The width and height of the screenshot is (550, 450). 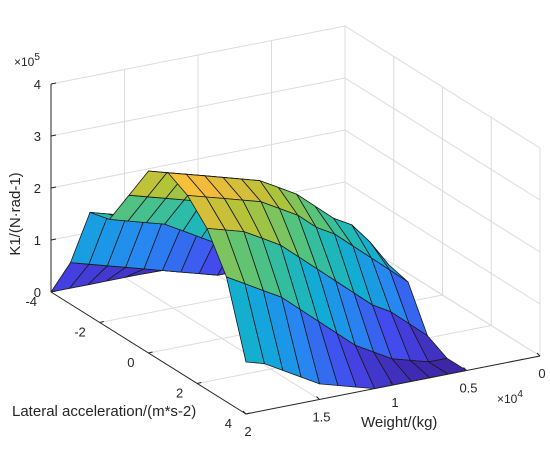 What do you see at coordinates (541, 373) in the screenshot?
I see `x-tick-label: 0` at bounding box center [541, 373].